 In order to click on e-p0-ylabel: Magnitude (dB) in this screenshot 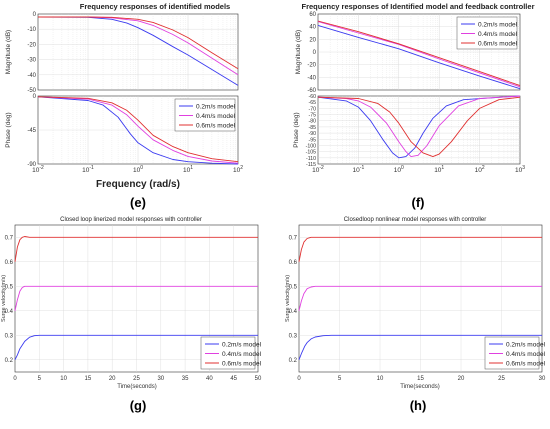, I will do `click(8, 52)`.